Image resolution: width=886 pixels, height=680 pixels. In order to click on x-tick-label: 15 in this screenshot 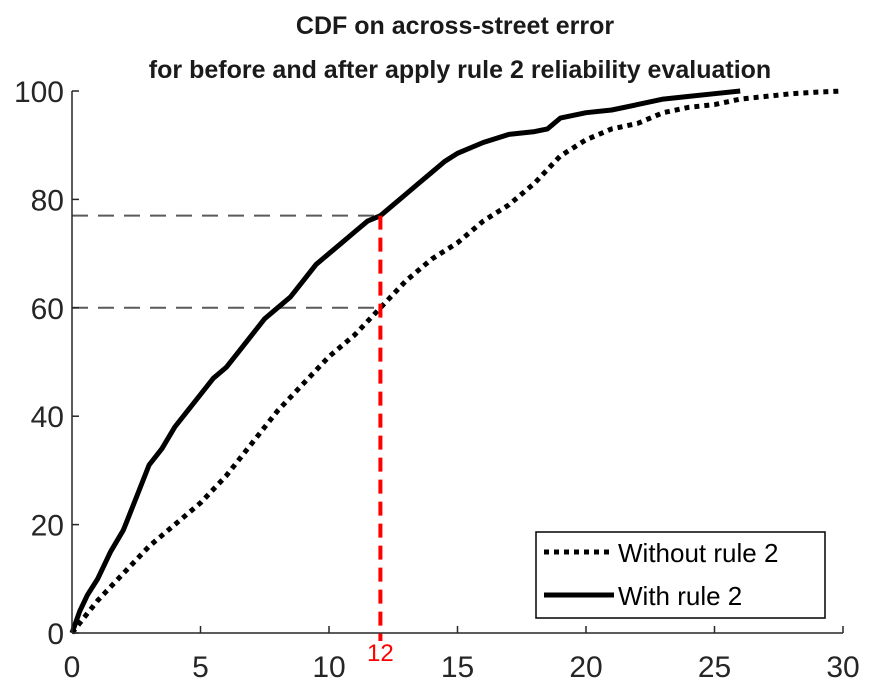, I will do `click(457, 665)`.